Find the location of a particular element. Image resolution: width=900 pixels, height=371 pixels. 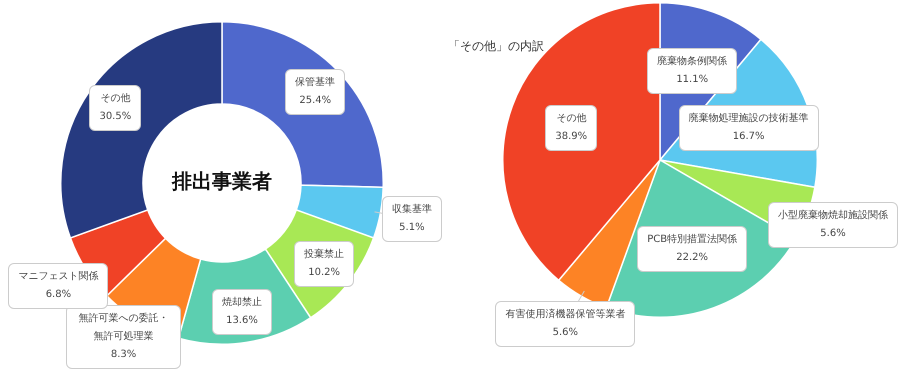

data-label: 25.4% is located at coordinates (315, 101).